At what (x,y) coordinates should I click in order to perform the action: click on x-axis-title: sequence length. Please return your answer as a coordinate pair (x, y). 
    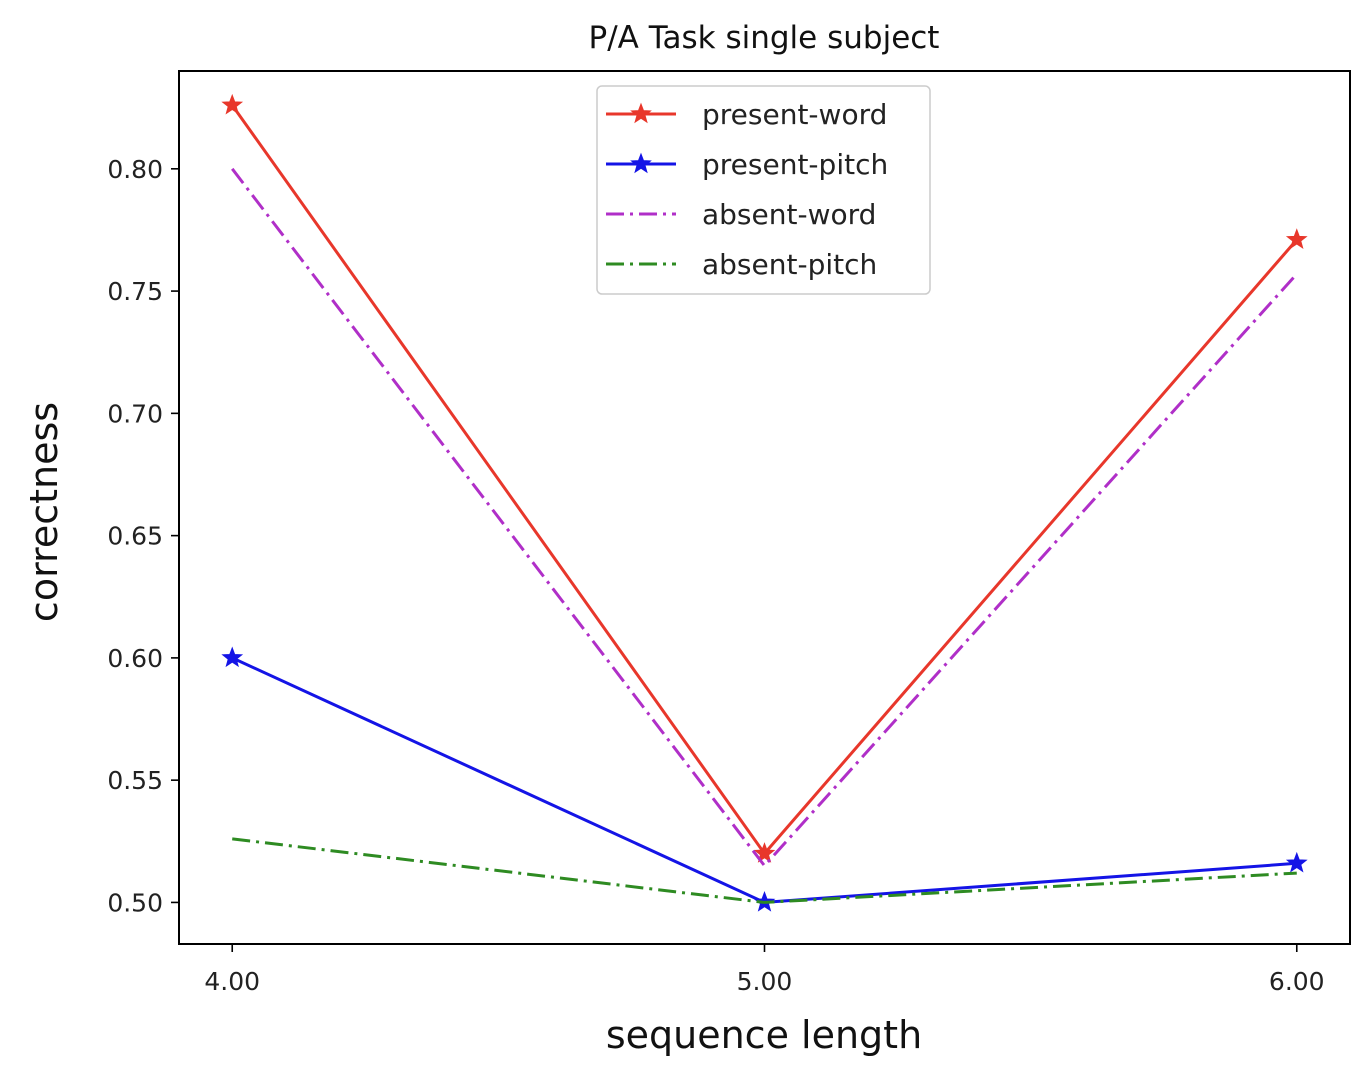
    Looking at the image, I should click on (764, 1035).